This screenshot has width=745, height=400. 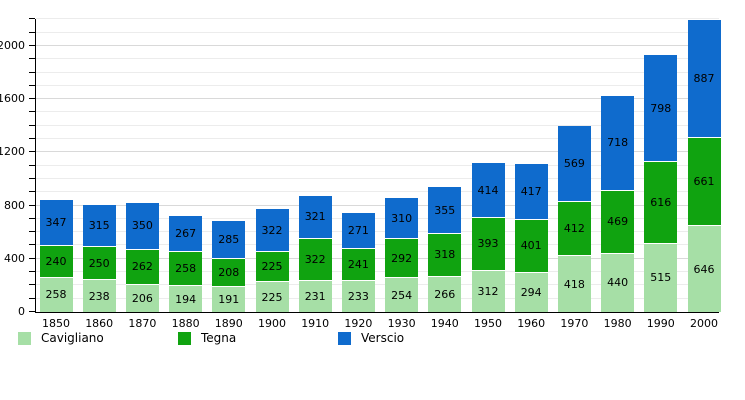 What do you see at coordinates (99, 263) in the screenshot?
I see `bar-value-label: 250` at bounding box center [99, 263].